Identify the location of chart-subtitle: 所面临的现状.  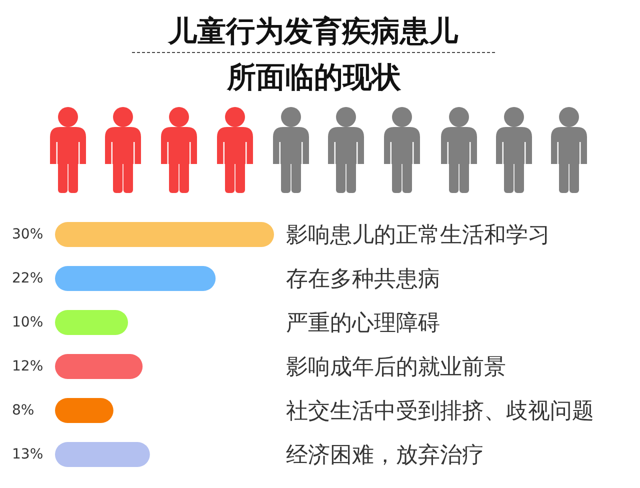
(314, 77).